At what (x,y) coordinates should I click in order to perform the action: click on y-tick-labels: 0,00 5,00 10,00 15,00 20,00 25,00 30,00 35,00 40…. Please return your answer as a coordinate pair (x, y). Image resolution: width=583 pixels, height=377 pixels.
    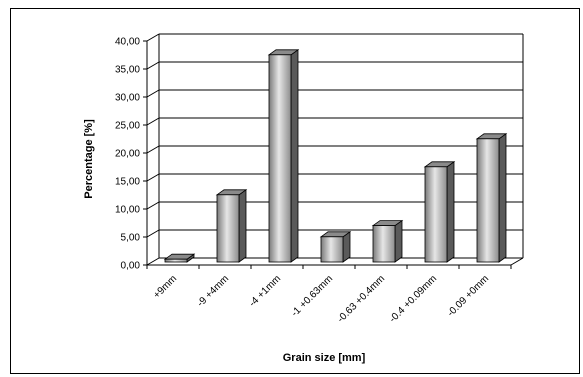
    Looking at the image, I should click on (127, 154).